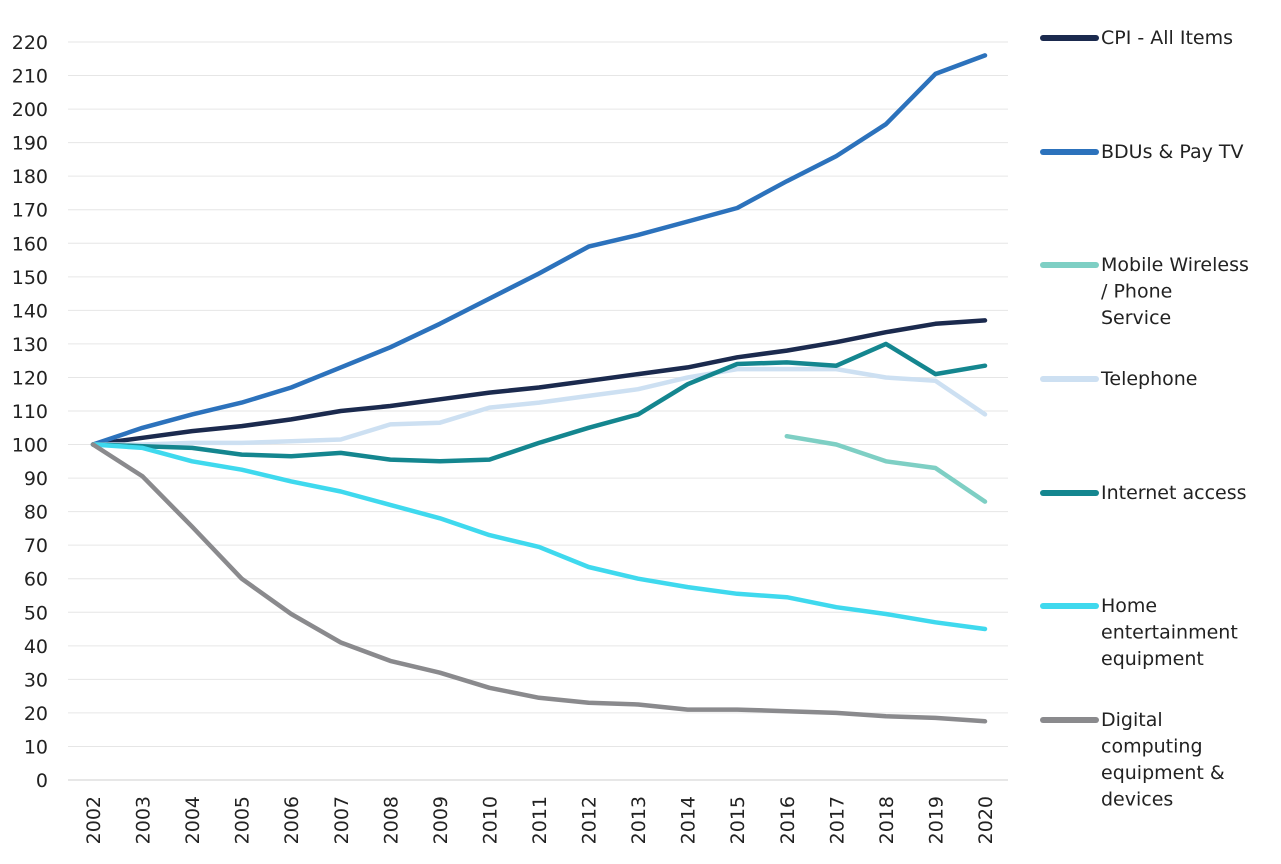 The height and width of the screenshot is (864, 1281). Describe the element at coordinates (1149, 379) in the screenshot. I see `legend-label: Telephone` at that location.